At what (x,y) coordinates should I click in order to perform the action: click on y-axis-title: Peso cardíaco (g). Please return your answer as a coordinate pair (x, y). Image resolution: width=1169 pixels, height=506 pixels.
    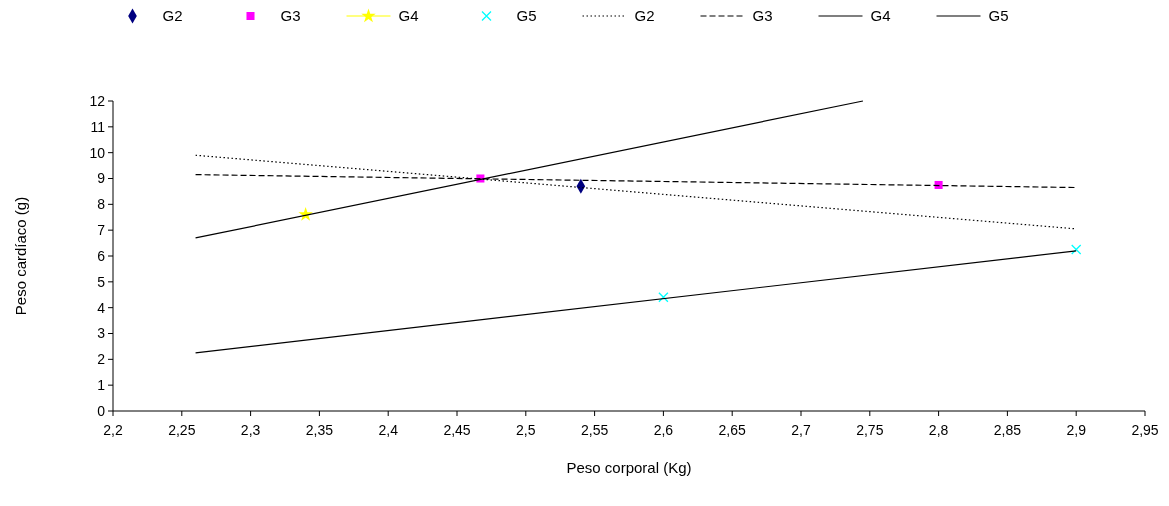
    Looking at the image, I should click on (20, 256).